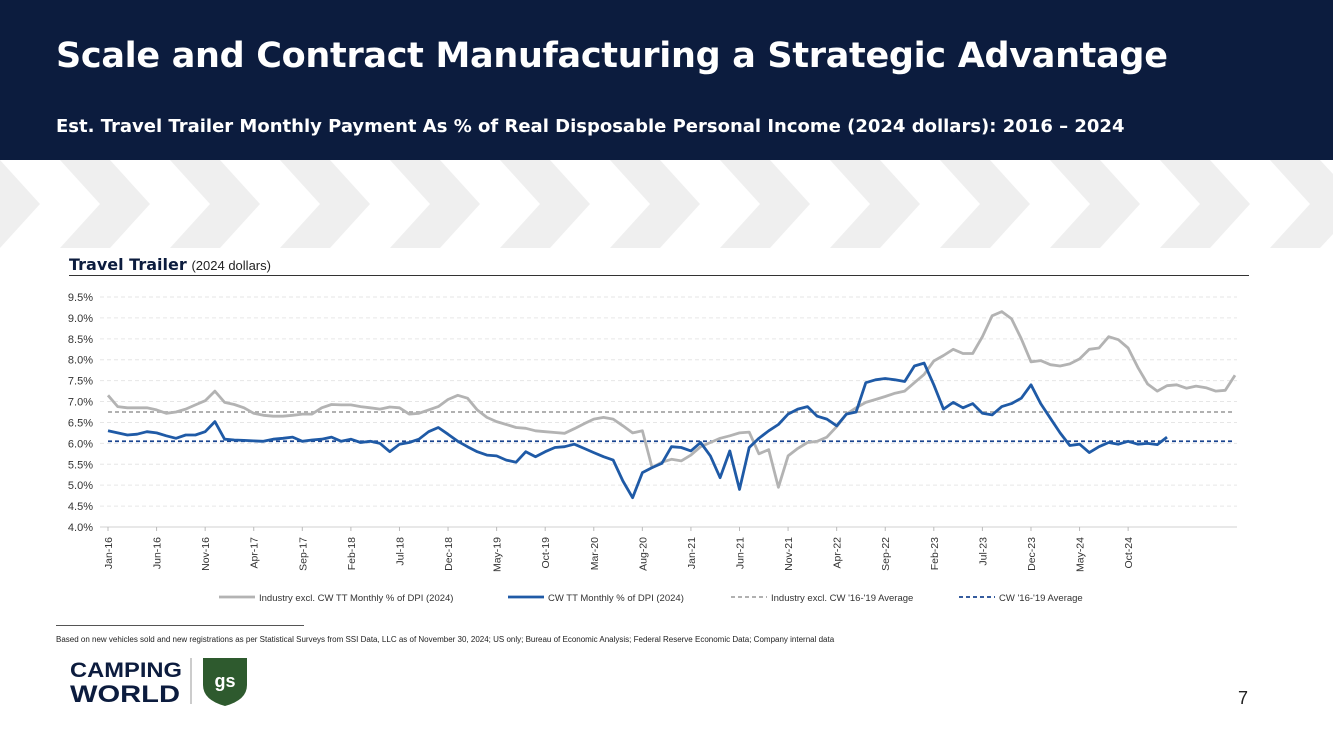 The width and height of the screenshot is (1333, 749). I want to click on x-tick-label: Nov-16, so click(206, 554).